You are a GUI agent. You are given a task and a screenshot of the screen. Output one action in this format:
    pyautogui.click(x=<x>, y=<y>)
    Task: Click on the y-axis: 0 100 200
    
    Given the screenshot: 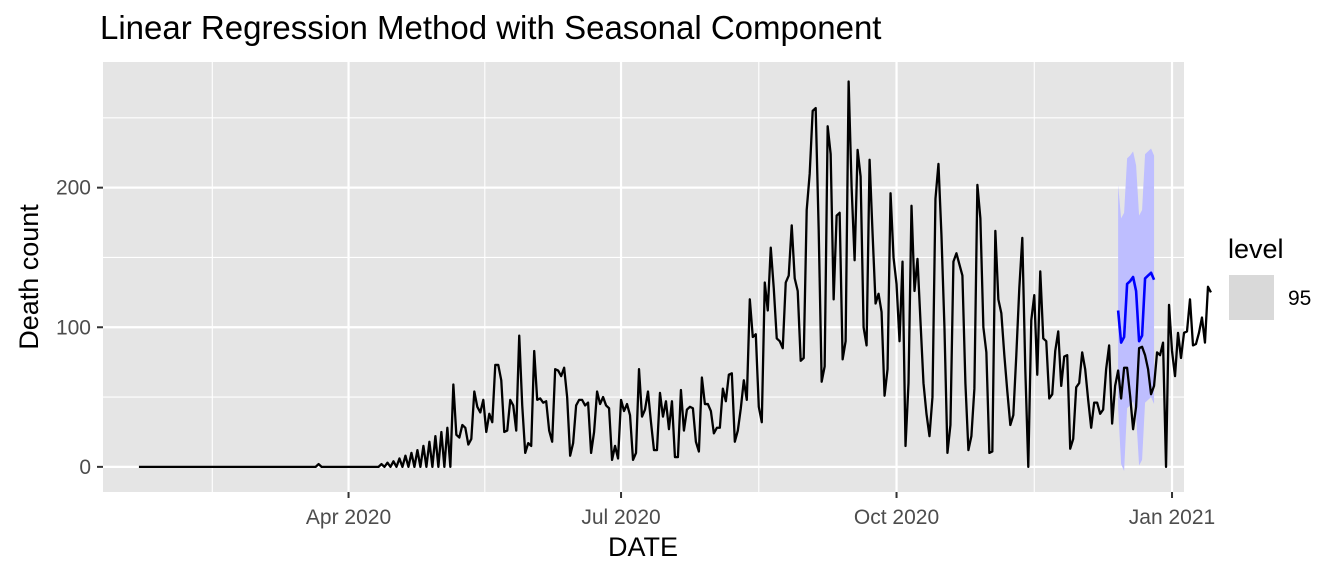 What is the action you would take?
    pyautogui.click(x=79, y=328)
    